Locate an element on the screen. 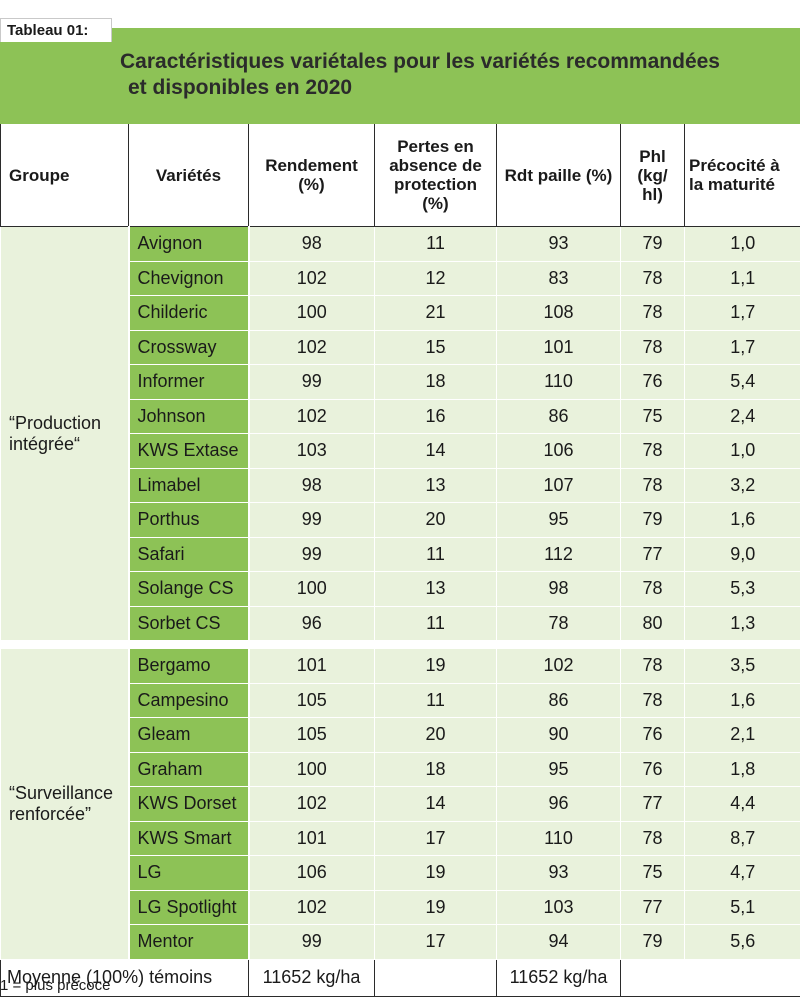  table-row: Graham 100 18 95 76 1,8 is located at coordinates (400, 769).